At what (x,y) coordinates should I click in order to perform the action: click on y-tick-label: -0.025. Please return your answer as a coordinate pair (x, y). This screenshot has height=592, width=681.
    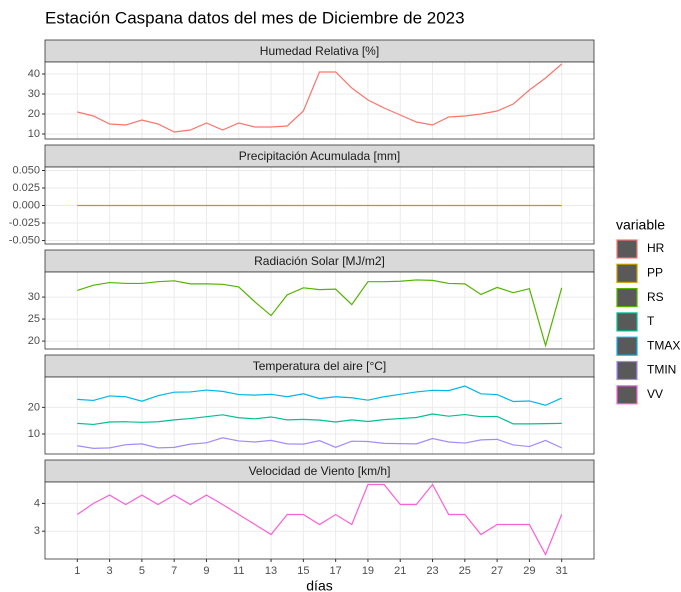
    Looking at the image, I should click on (24, 223).